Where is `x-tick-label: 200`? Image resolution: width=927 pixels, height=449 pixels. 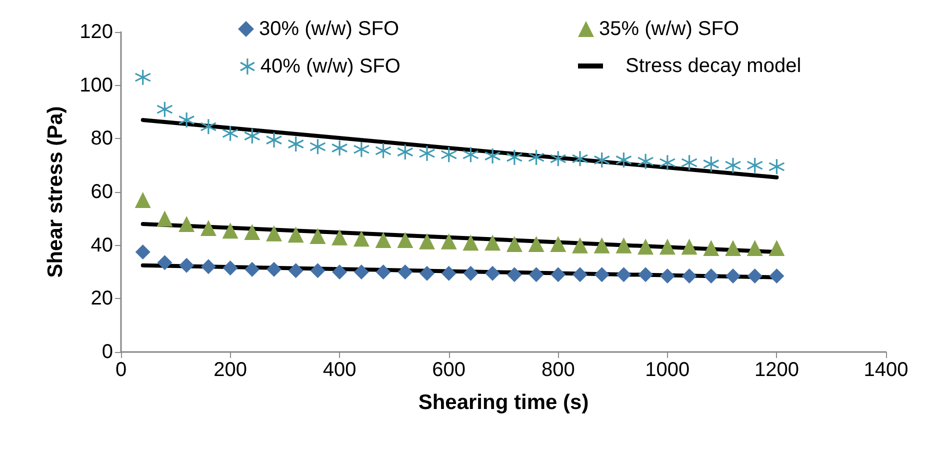
x-tick-label: 200 is located at coordinates (230, 370).